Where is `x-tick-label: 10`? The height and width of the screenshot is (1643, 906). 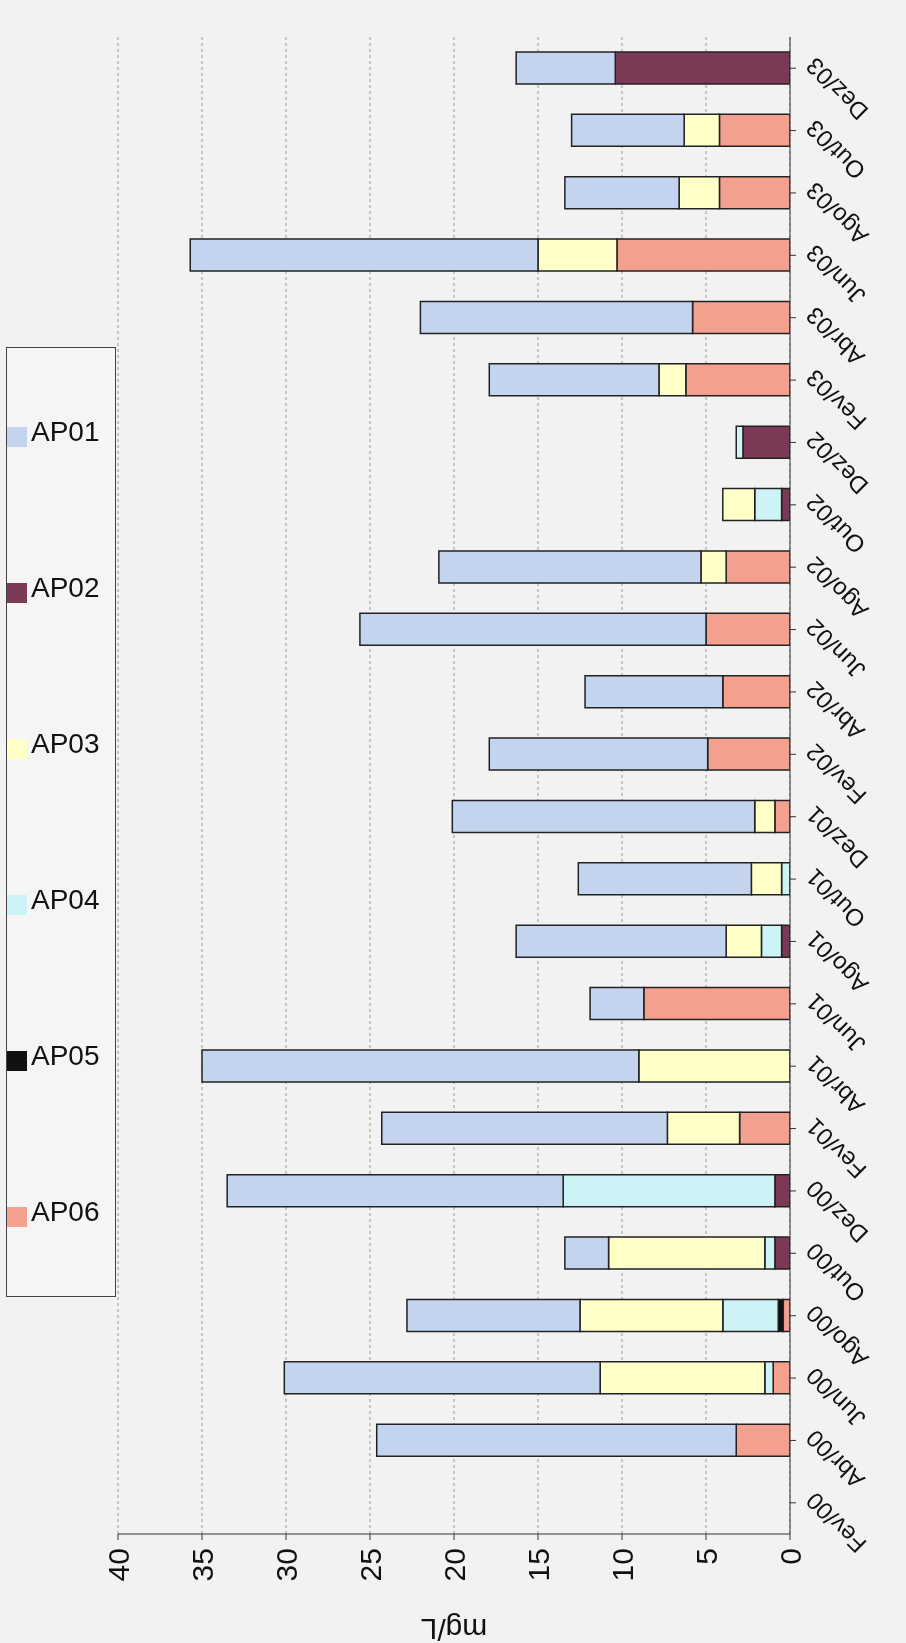 x-tick-label: 10 is located at coordinates (622, 1565).